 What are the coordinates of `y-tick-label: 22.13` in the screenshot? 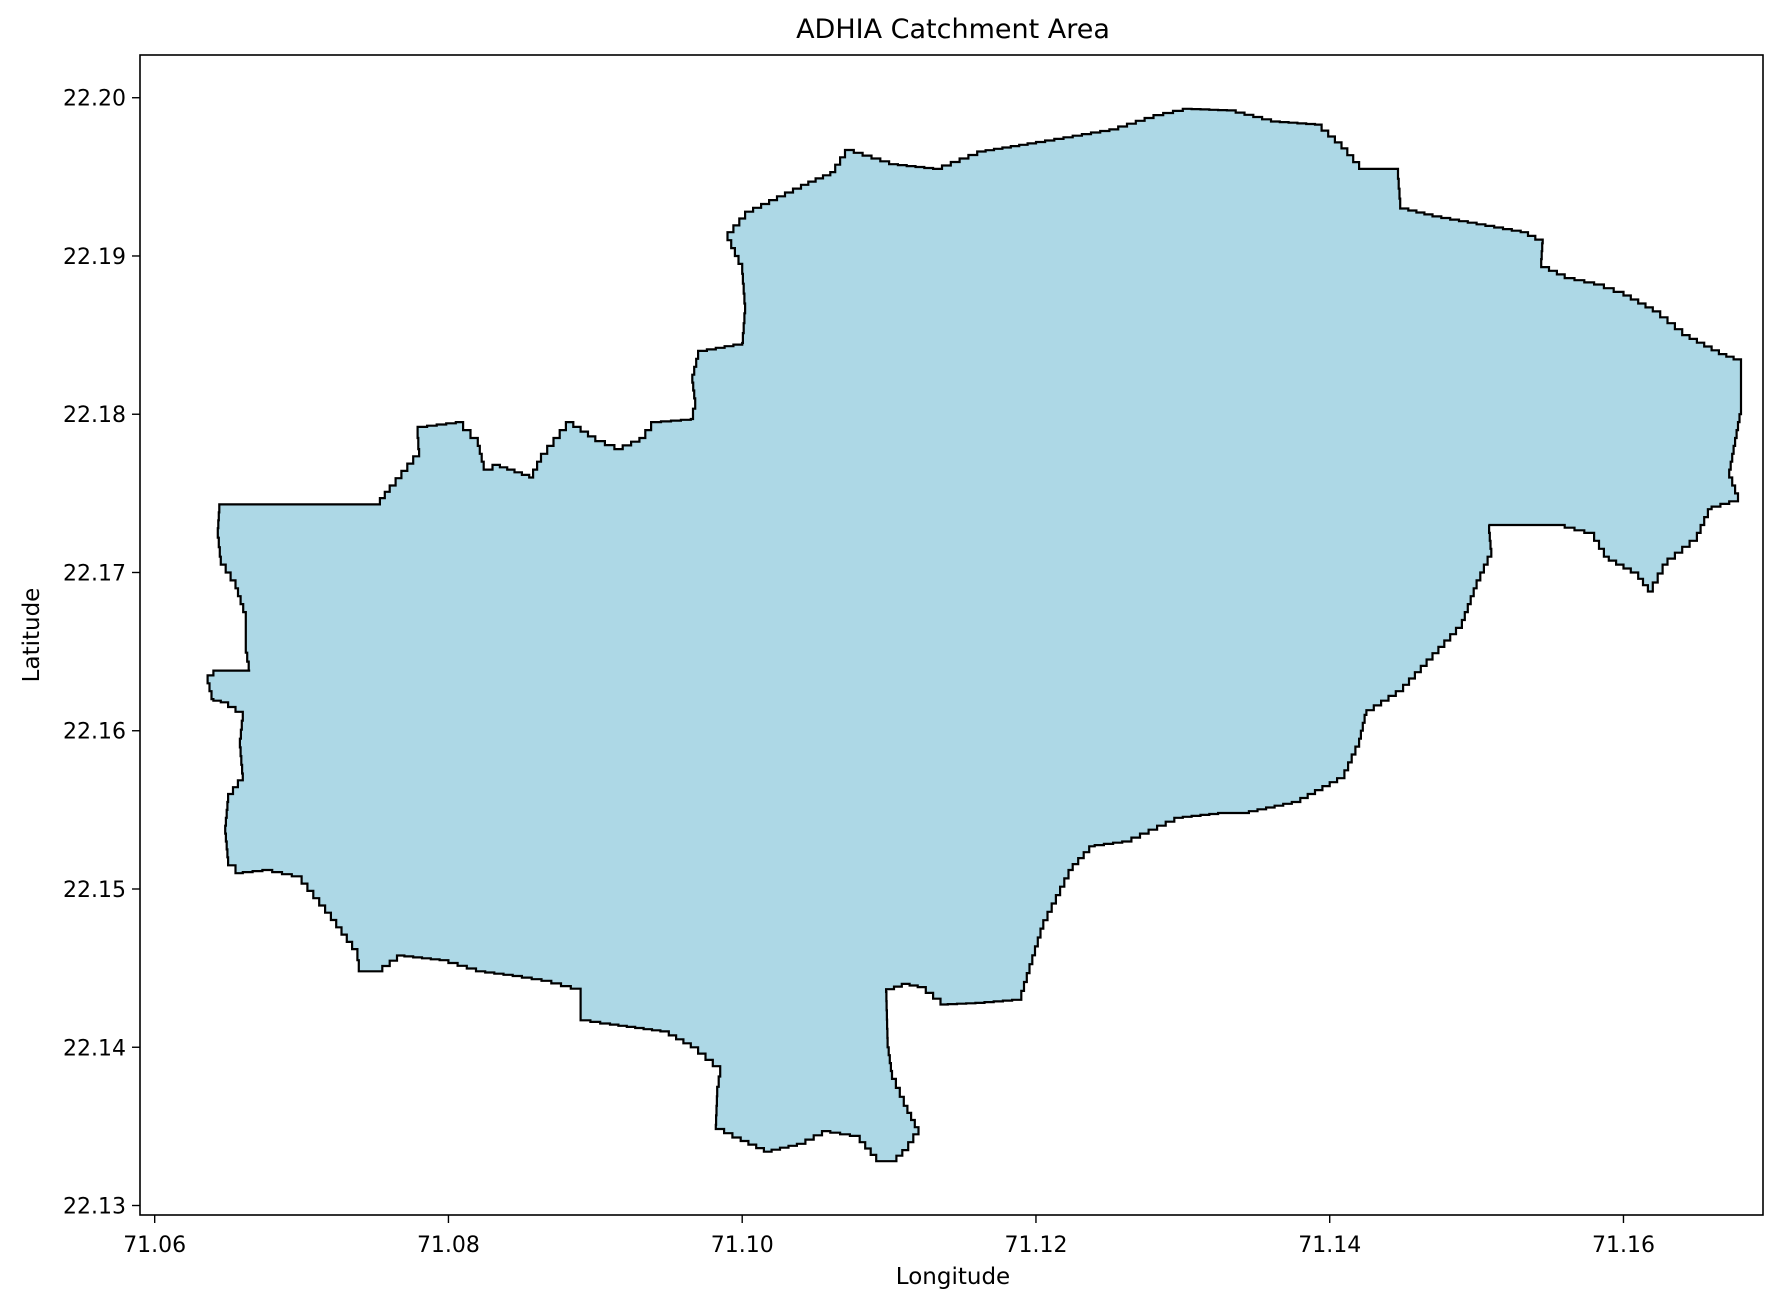 It's located at (94, 1207).